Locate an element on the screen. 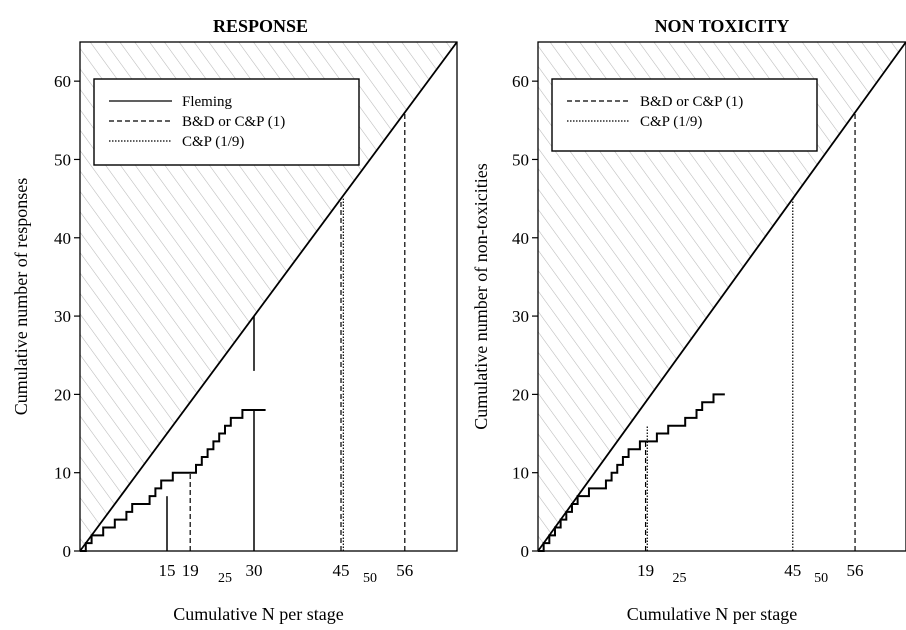 This screenshot has height=630, width=906. chart-title: NON TOXICITY is located at coordinates (722, 26).